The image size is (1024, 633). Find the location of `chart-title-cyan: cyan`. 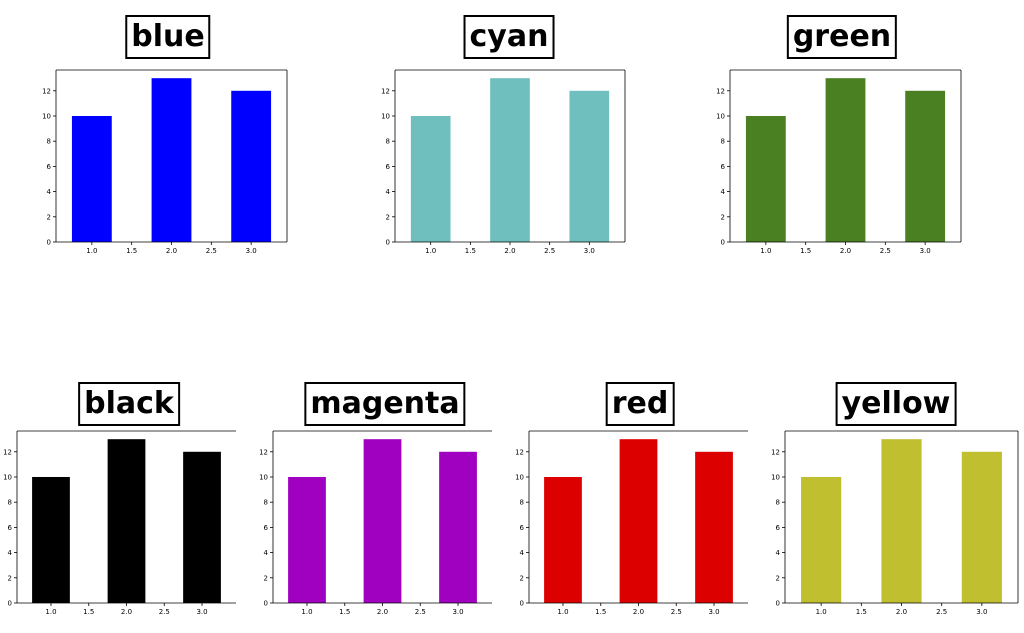

chart-title-cyan: cyan is located at coordinates (509, 37).